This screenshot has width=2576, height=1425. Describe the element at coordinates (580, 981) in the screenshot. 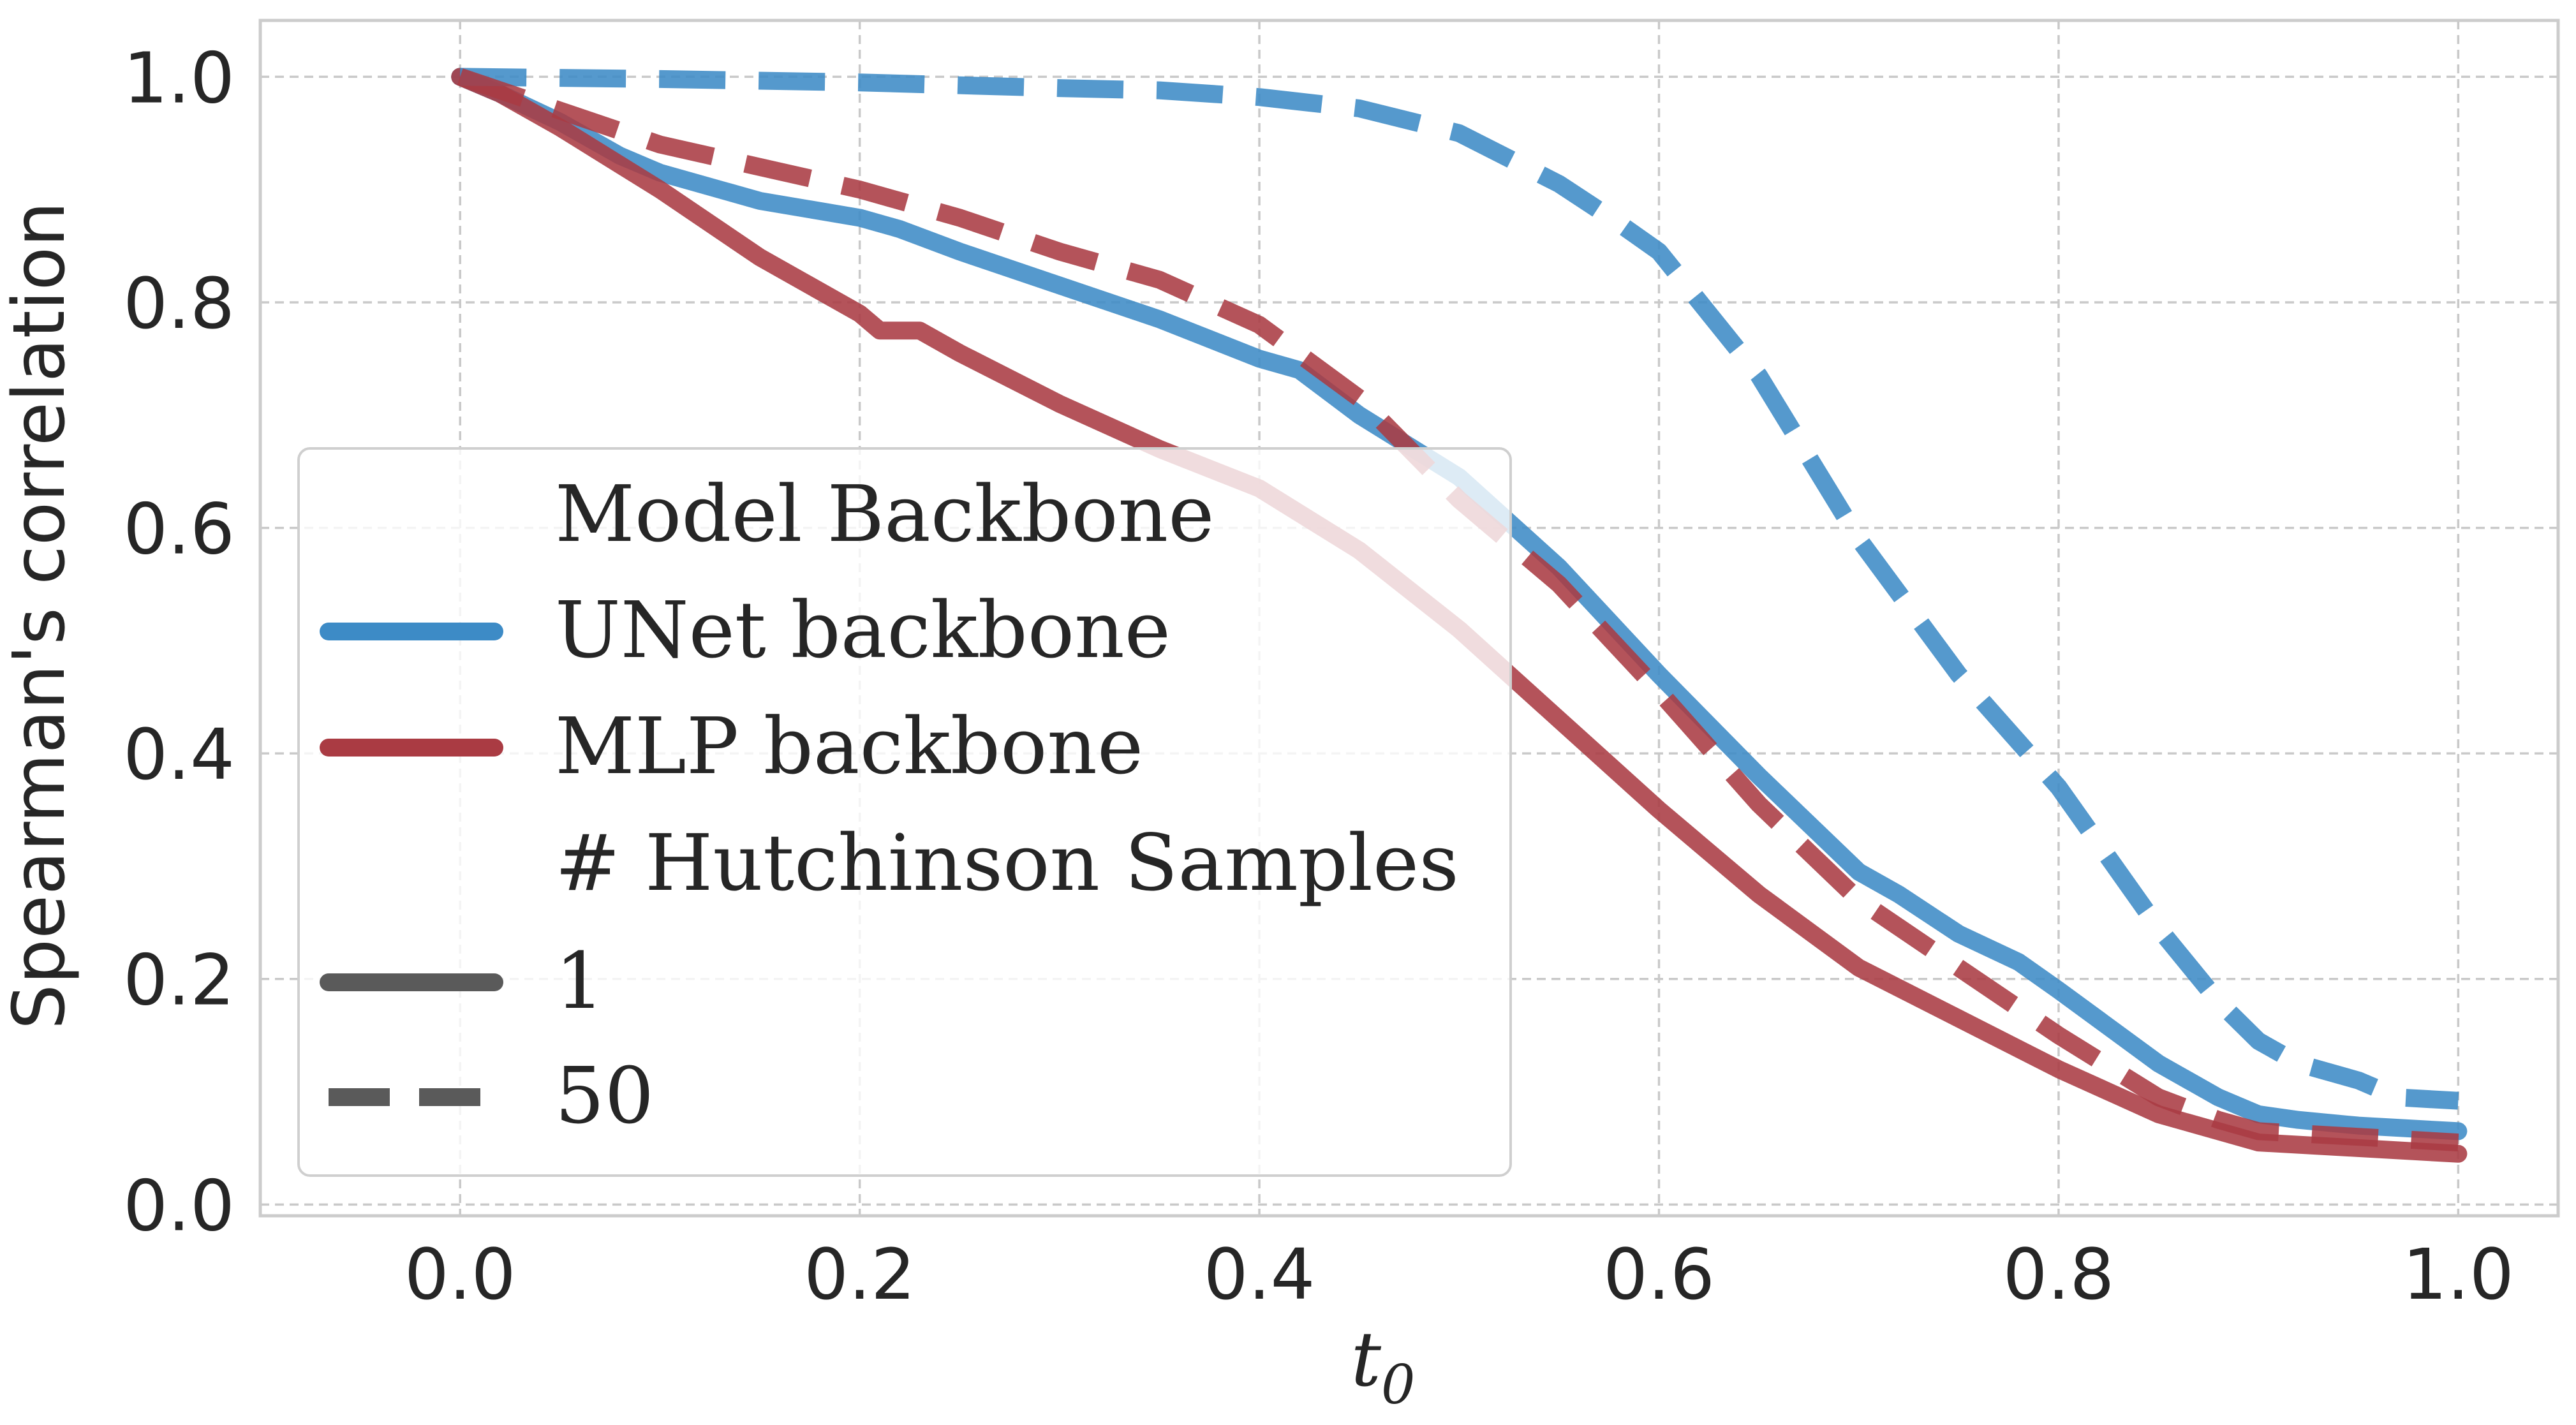

I see `legend-label-one-sample: 1` at that location.